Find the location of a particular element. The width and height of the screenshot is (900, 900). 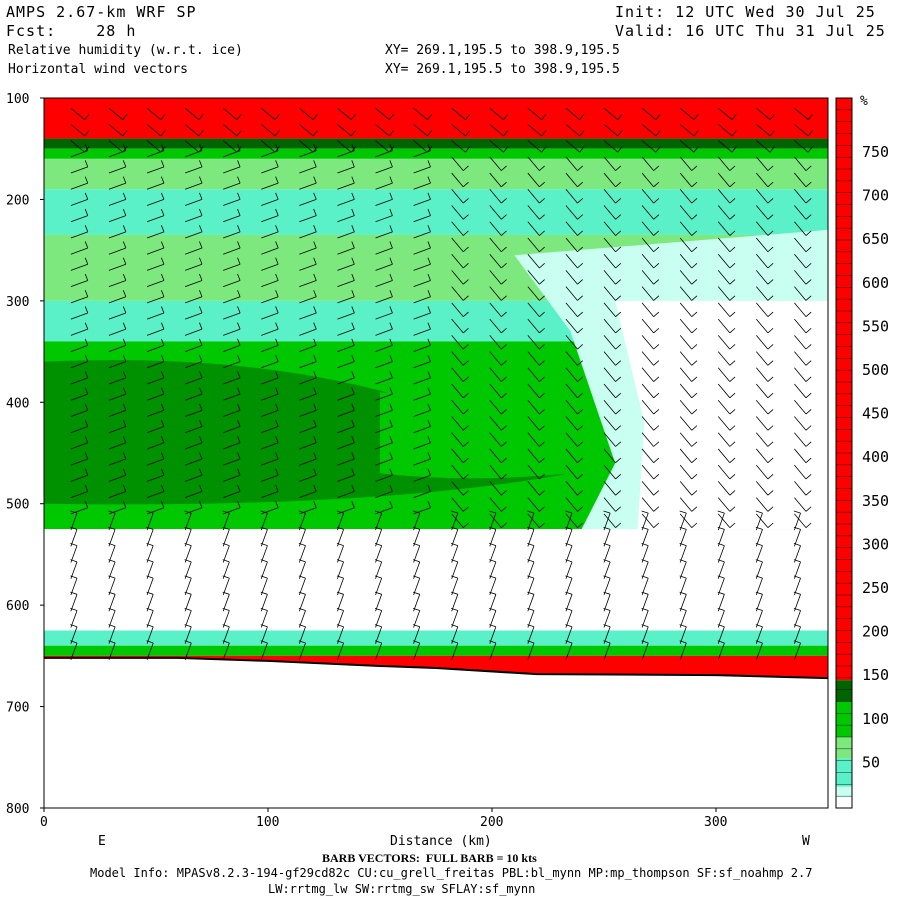

colorbar-segment is located at coordinates (844, 748).